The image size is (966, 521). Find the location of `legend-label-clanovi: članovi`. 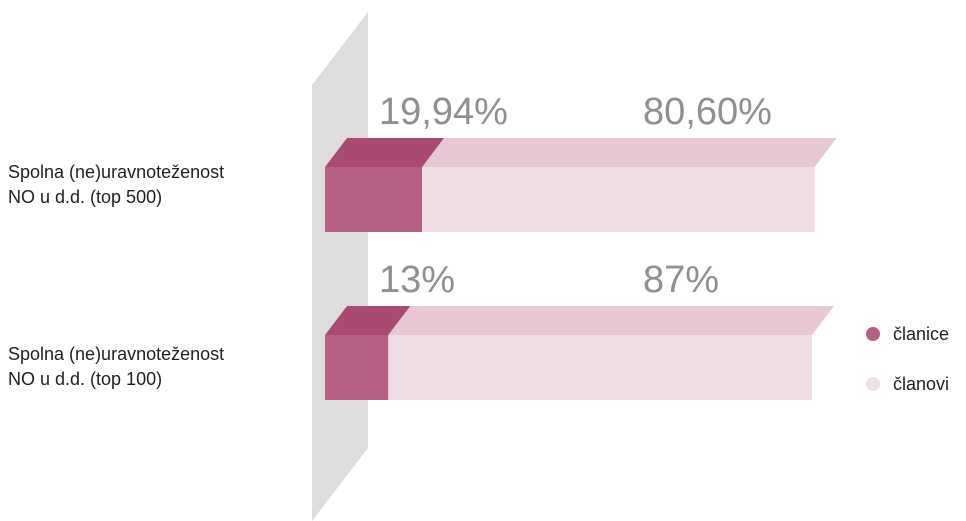

legend-label-clanovi: članovi is located at coordinates (921, 384).